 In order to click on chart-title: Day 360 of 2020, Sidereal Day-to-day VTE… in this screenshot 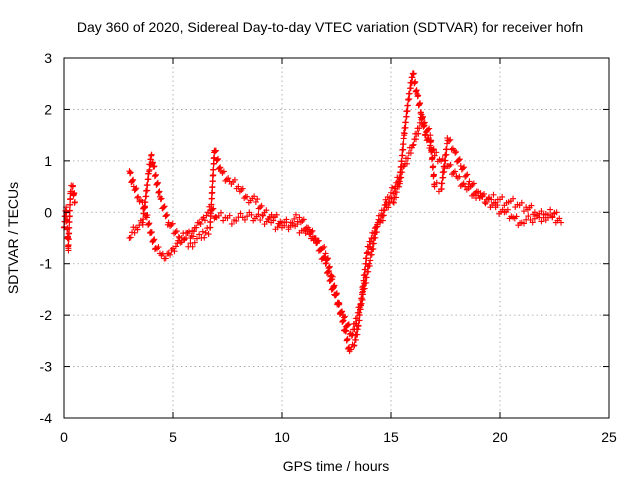, I will do `click(330, 27)`.